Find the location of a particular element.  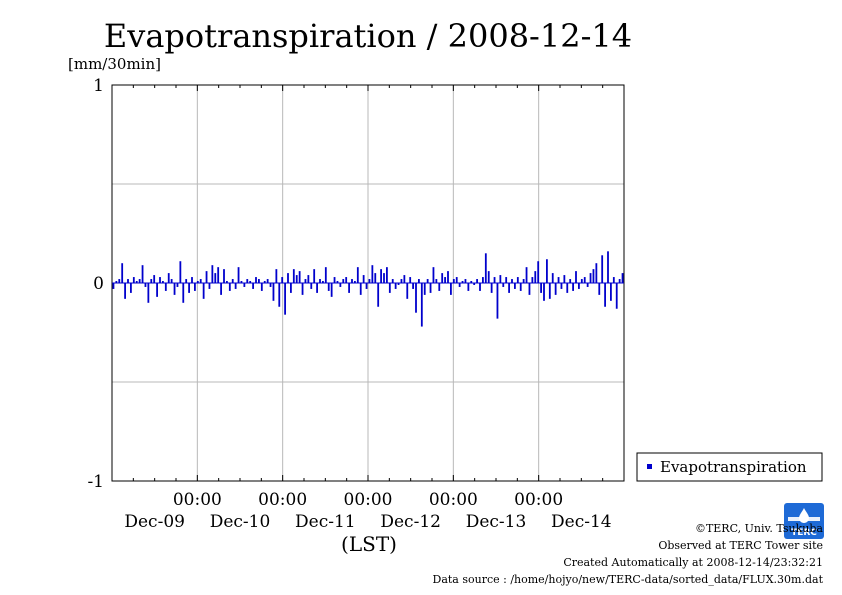

x-day-label: Dec-14 is located at coordinates (581, 522).